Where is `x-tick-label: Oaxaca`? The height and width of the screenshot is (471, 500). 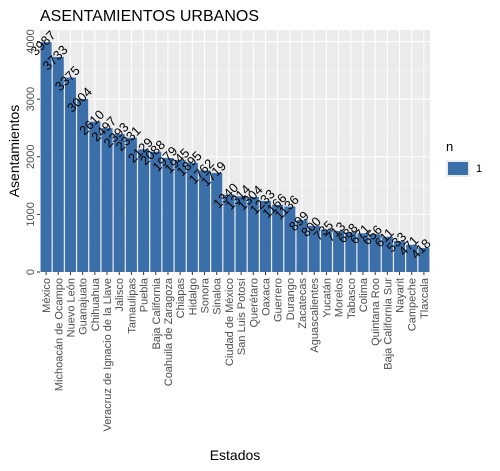 x-tick-label: Oaxaca is located at coordinates (266, 296).